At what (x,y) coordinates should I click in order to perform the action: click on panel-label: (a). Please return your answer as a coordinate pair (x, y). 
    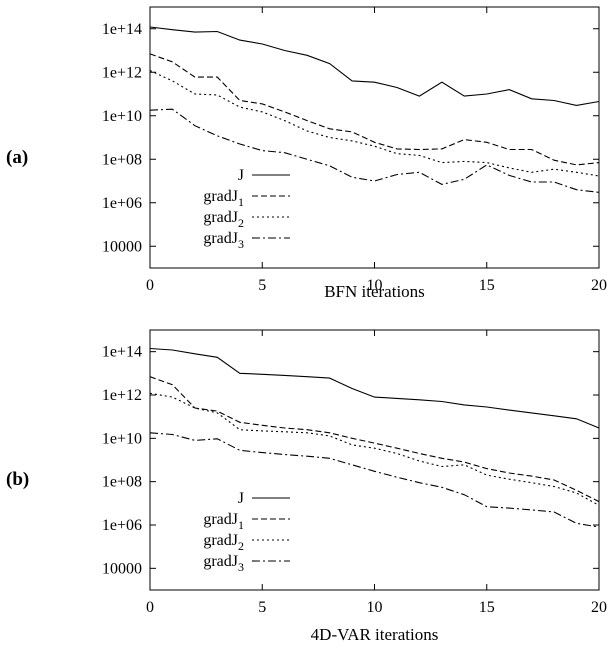
    Looking at the image, I should click on (17, 157).